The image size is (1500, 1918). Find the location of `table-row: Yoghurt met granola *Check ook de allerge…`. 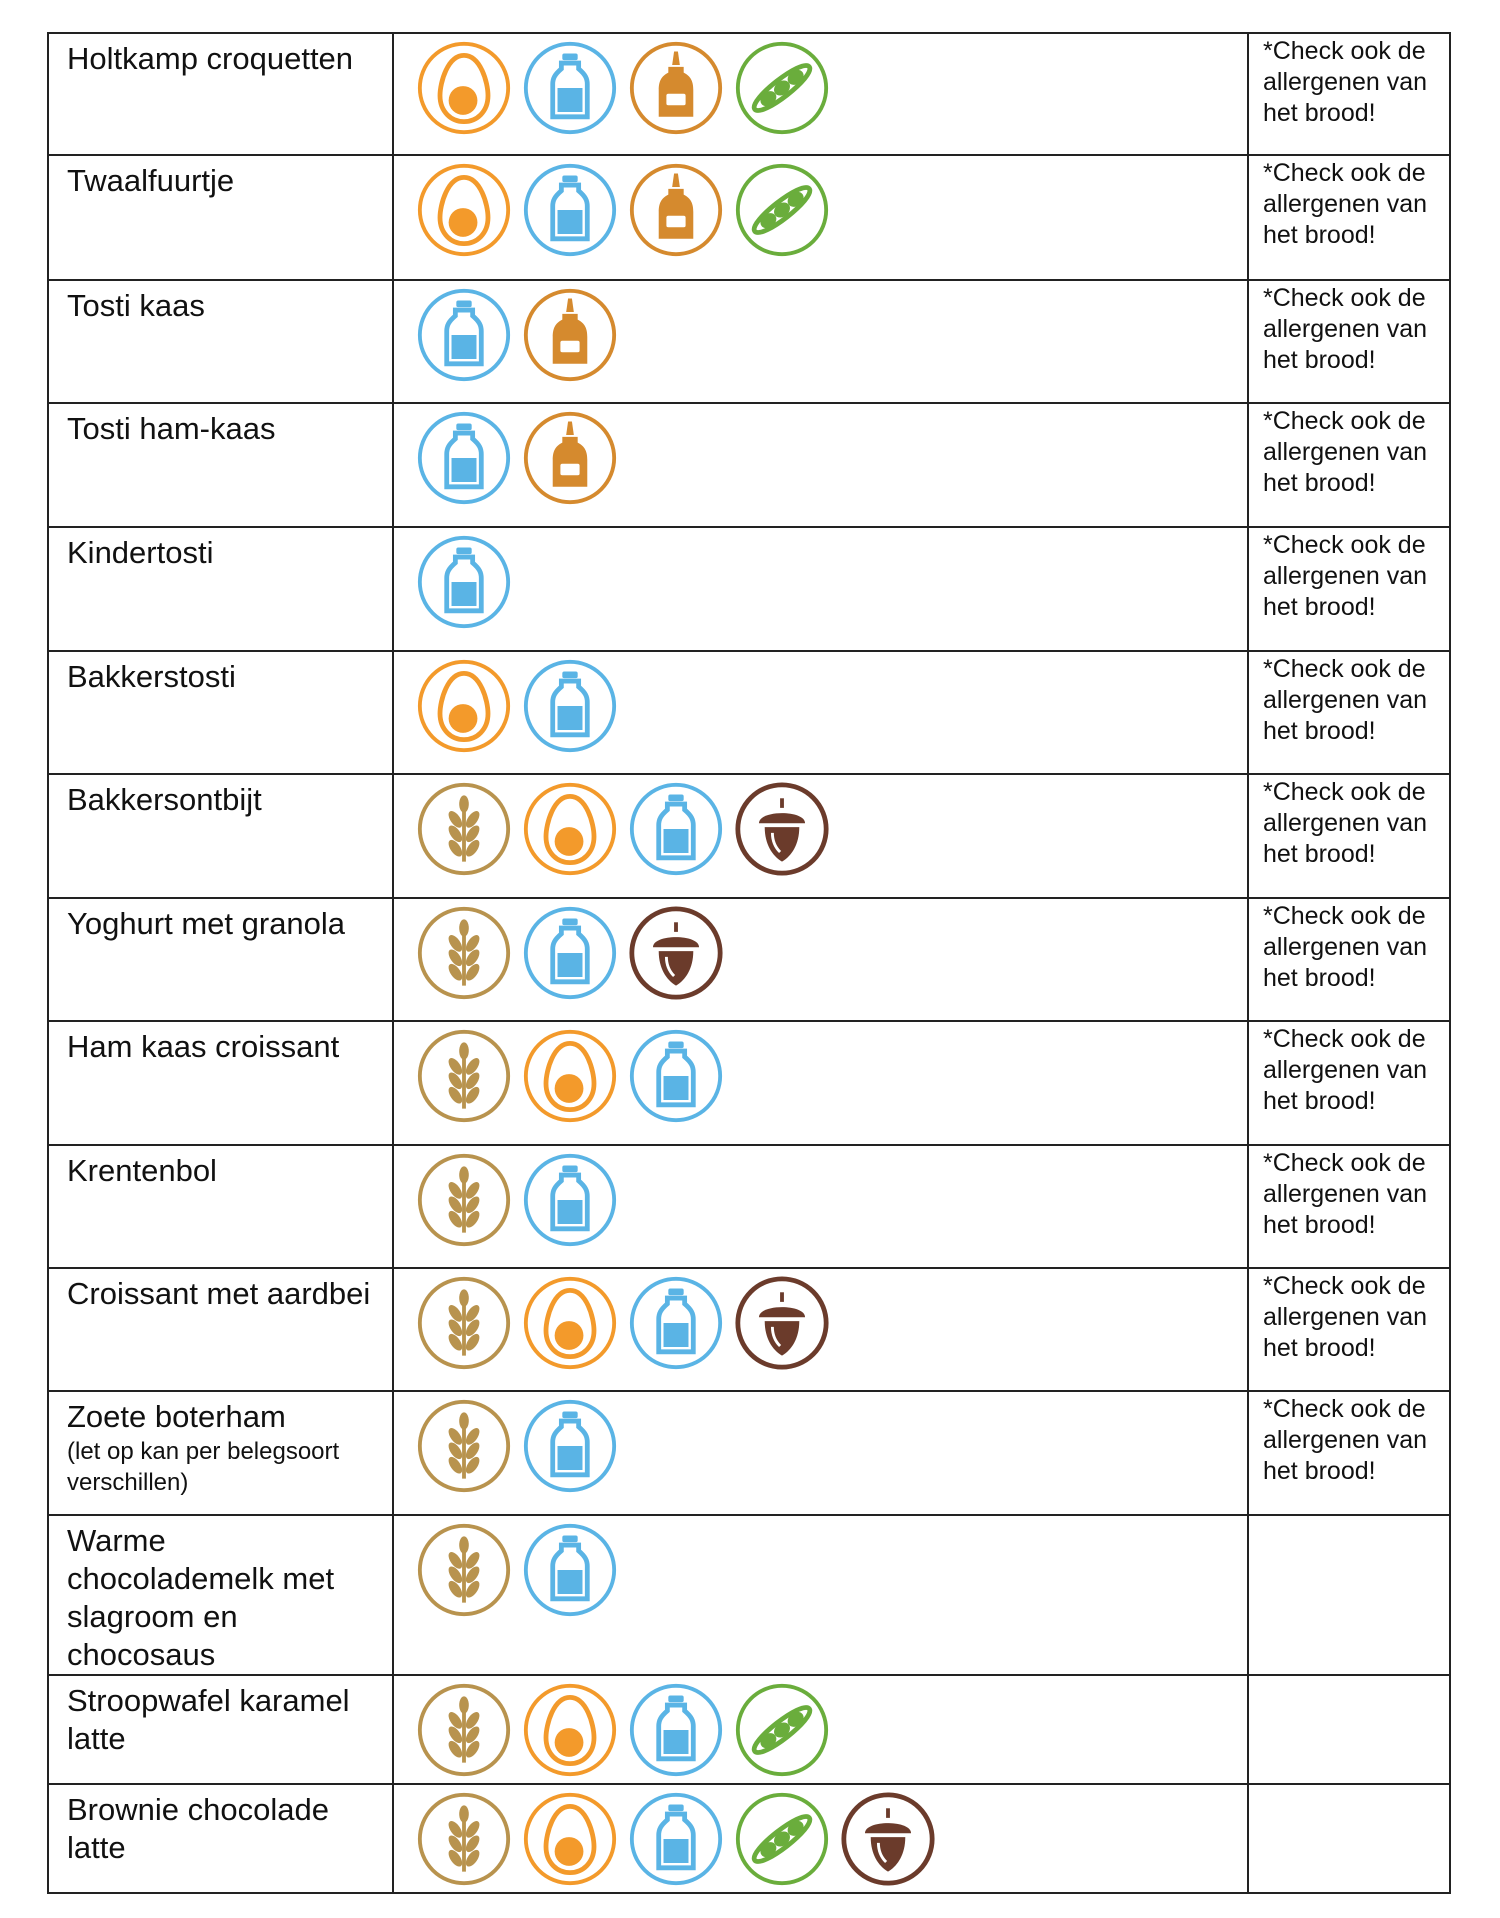

table-row: Yoghurt met granola *Check ook de allerge… is located at coordinates (749, 959).